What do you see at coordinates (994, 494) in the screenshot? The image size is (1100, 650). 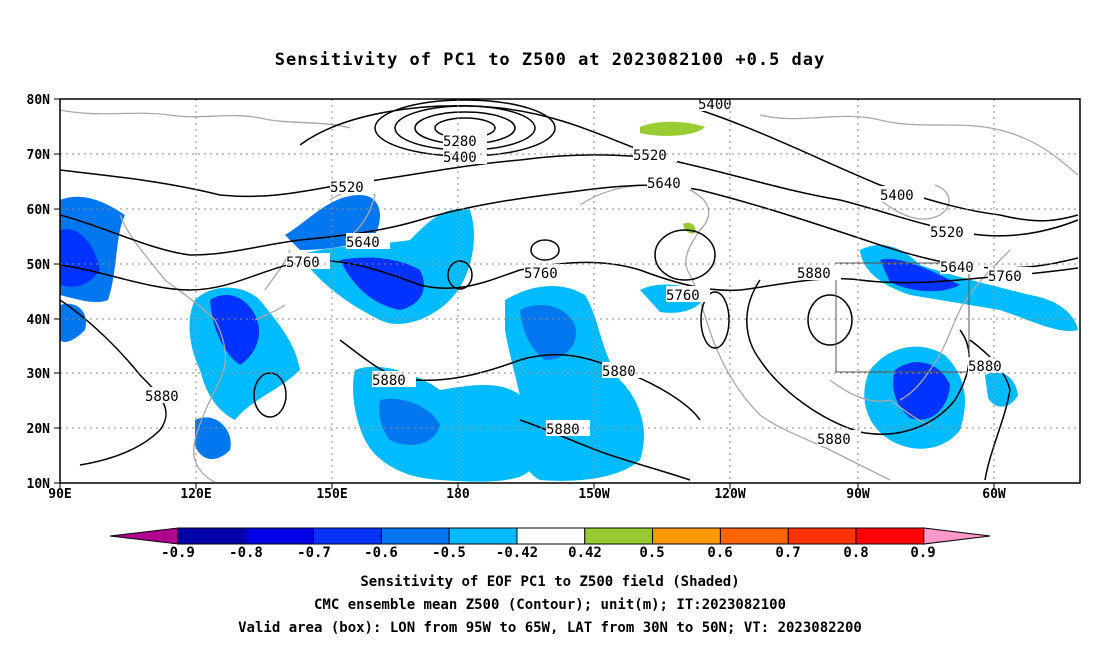 I see `lon-label: 60W` at bounding box center [994, 494].